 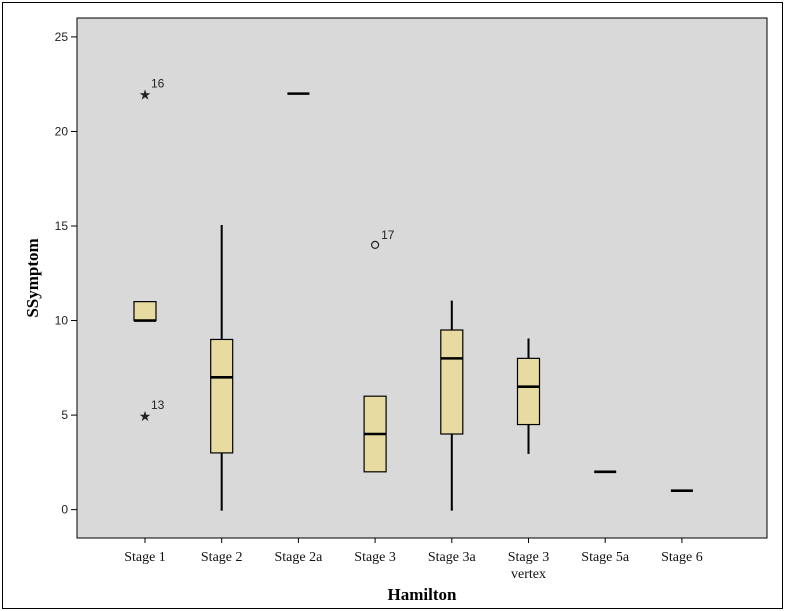 What do you see at coordinates (379, 350) in the screenshot?
I see `box-4: 17` at bounding box center [379, 350].